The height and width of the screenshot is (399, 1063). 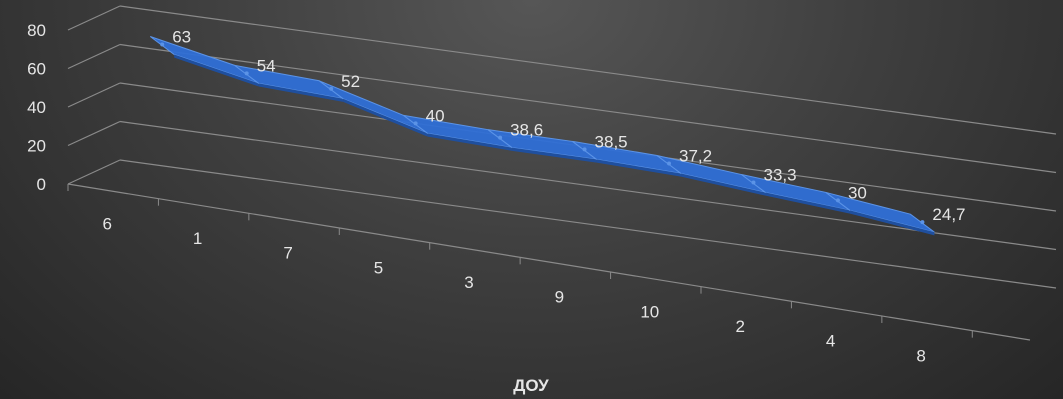 I want to click on x-tick-label: 10, so click(x=649, y=311).